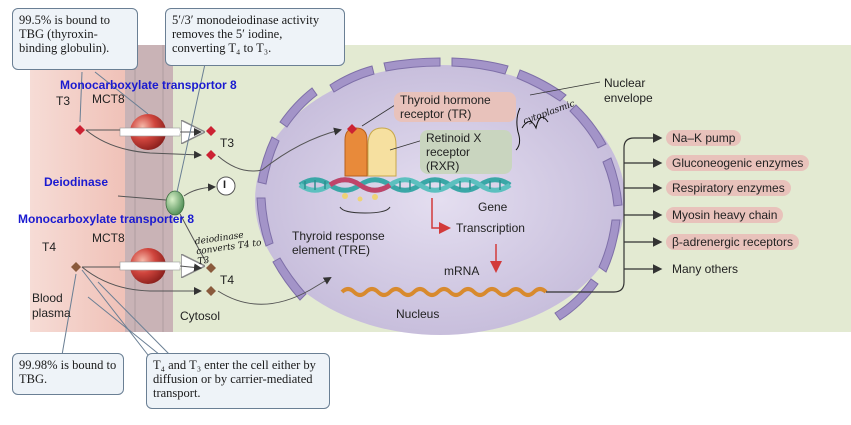 Image resolution: width=851 pixels, height=425 pixels. What do you see at coordinates (175, 203) in the screenshot?
I see `deiodinase-enzyme` at bounding box center [175, 203].